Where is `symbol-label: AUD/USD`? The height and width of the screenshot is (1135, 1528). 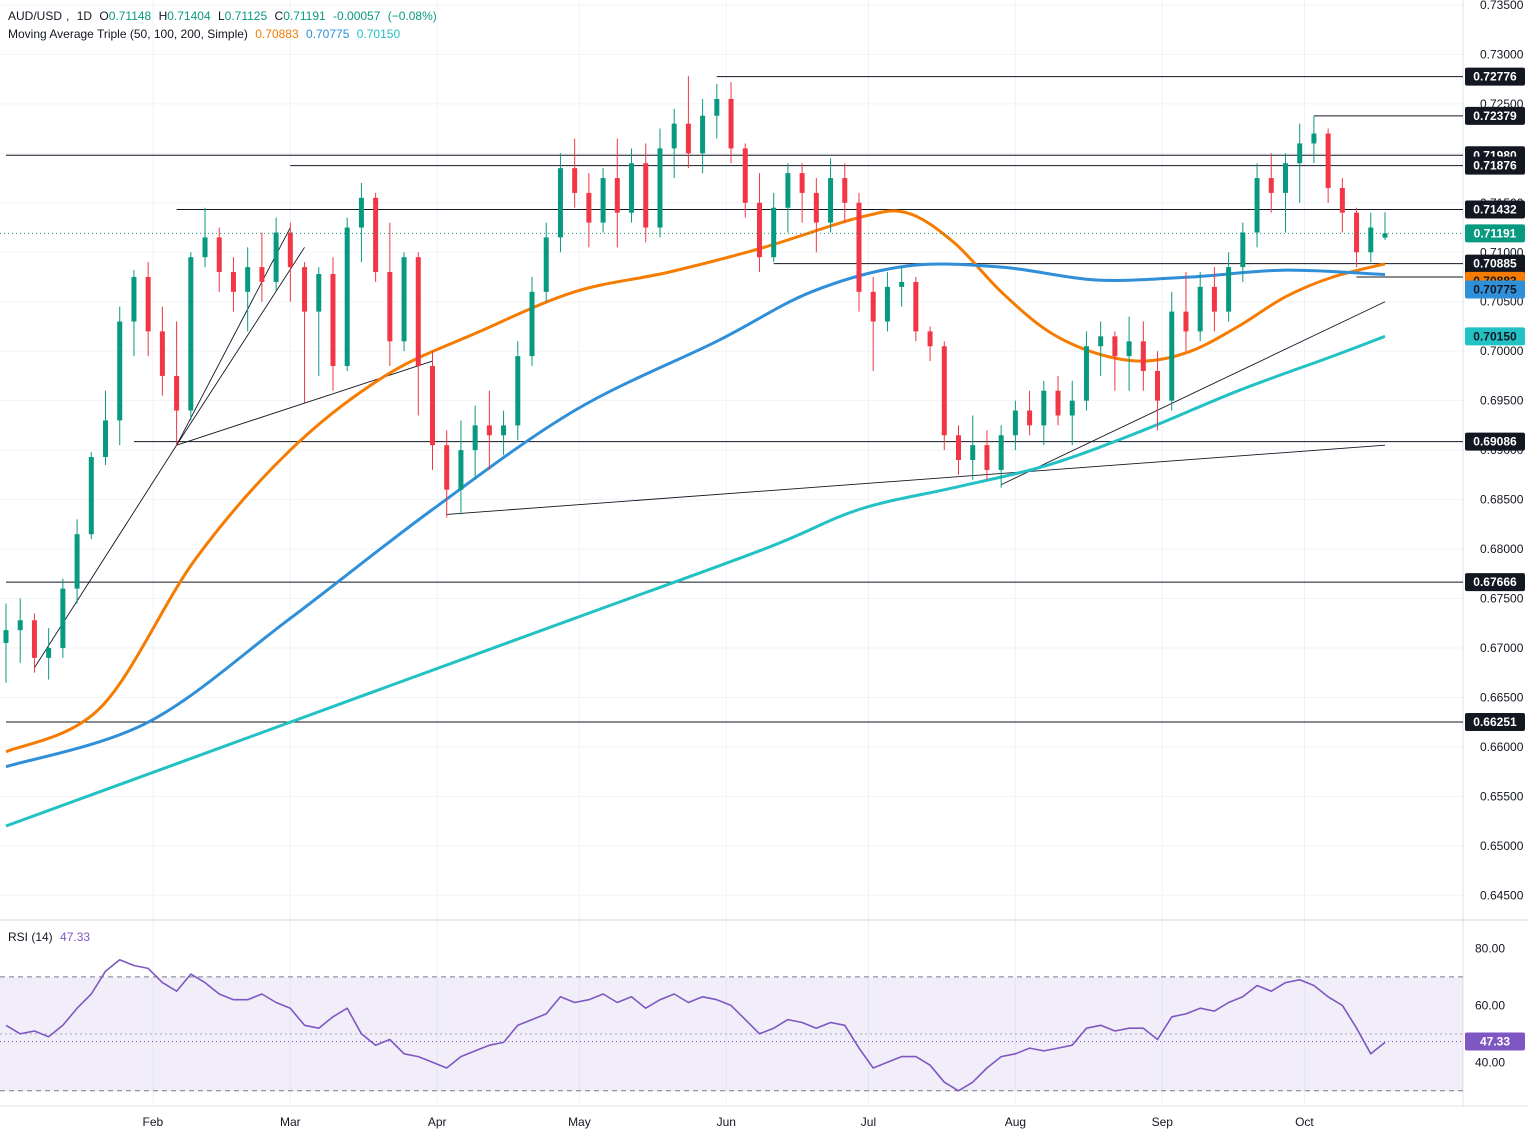
symbol-label: AUD/USD is located at coordinates (35, 16).